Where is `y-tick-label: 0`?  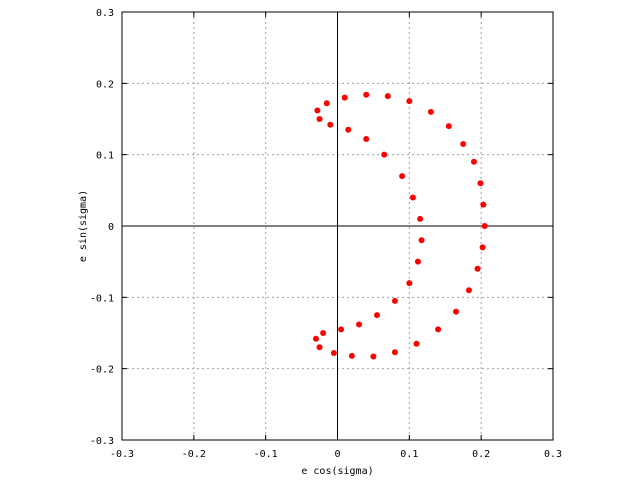 y-tick-label: 0 is located at coordinates (111, 227).